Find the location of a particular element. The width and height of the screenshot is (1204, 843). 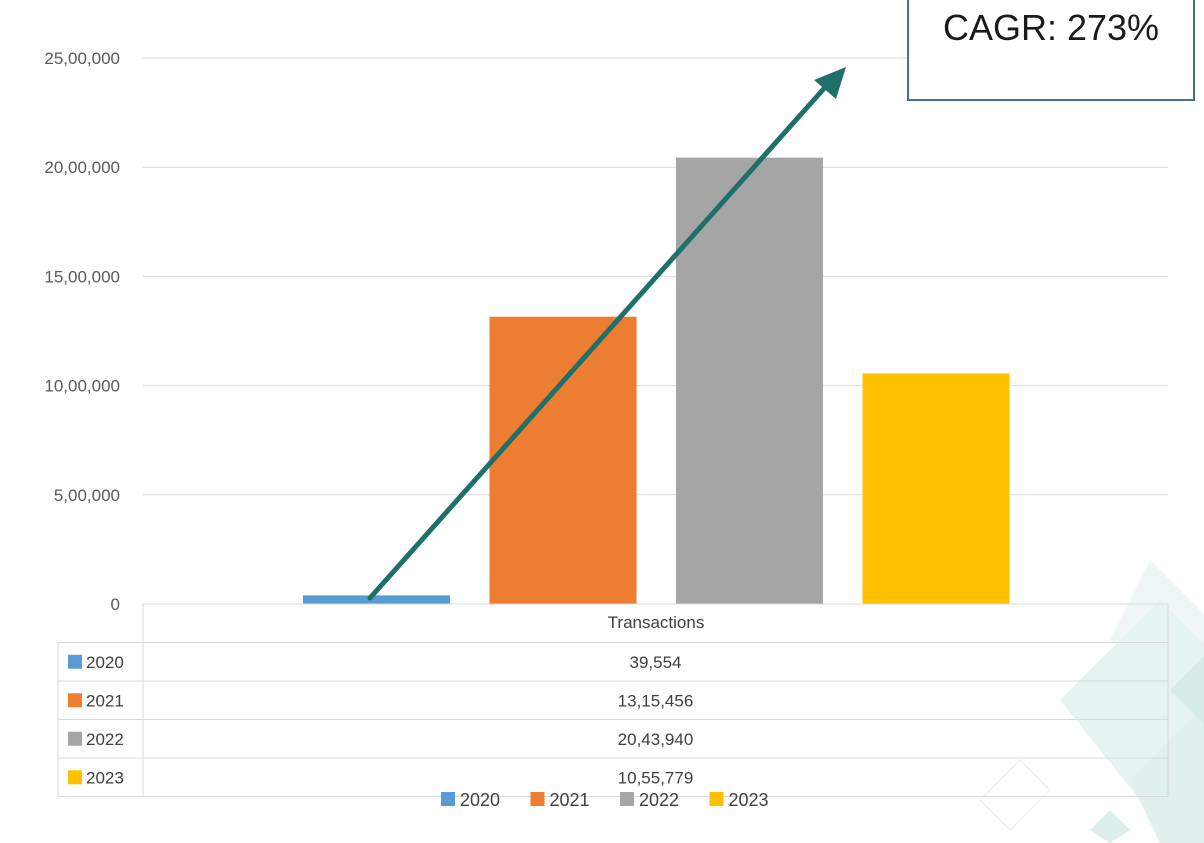

bar-2023 is located at coordinates (936, 488).